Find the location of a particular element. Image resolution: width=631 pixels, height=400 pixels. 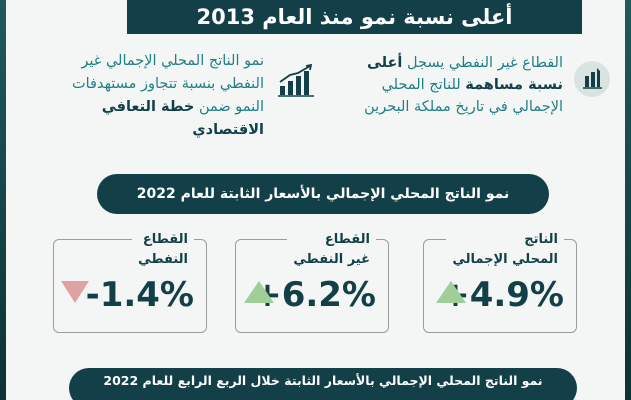

frame-edge-left is located at coordinates (3, 200).